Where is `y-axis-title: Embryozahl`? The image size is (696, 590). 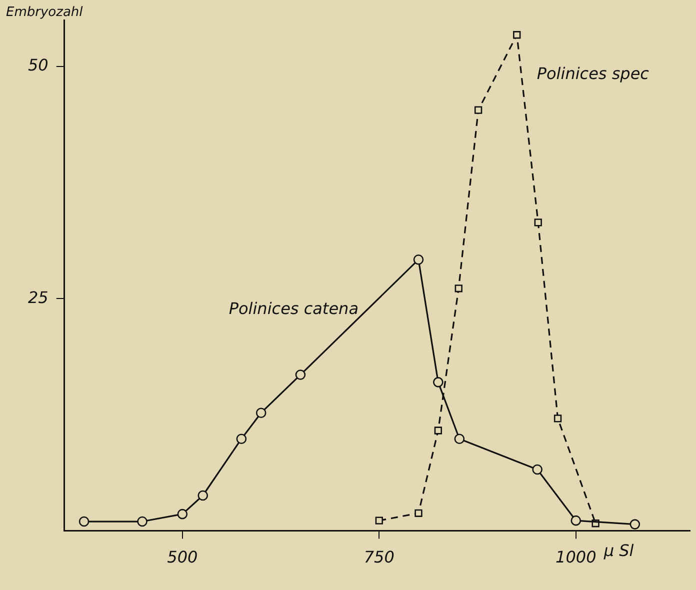
y-axis-title: Embryozahl is located at coordinates (45, 12).